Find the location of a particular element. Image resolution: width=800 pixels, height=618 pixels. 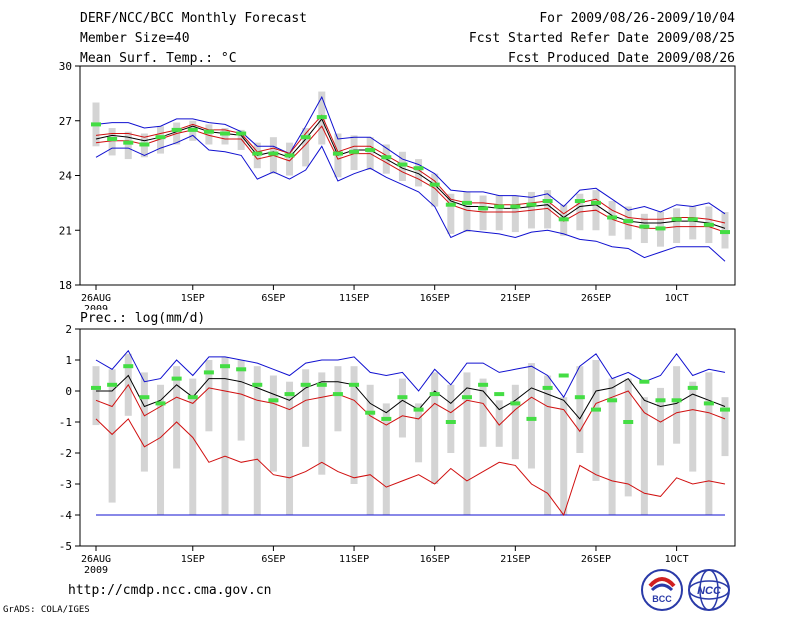

y-tick-label: -1 is located at coordinates (65, 422).